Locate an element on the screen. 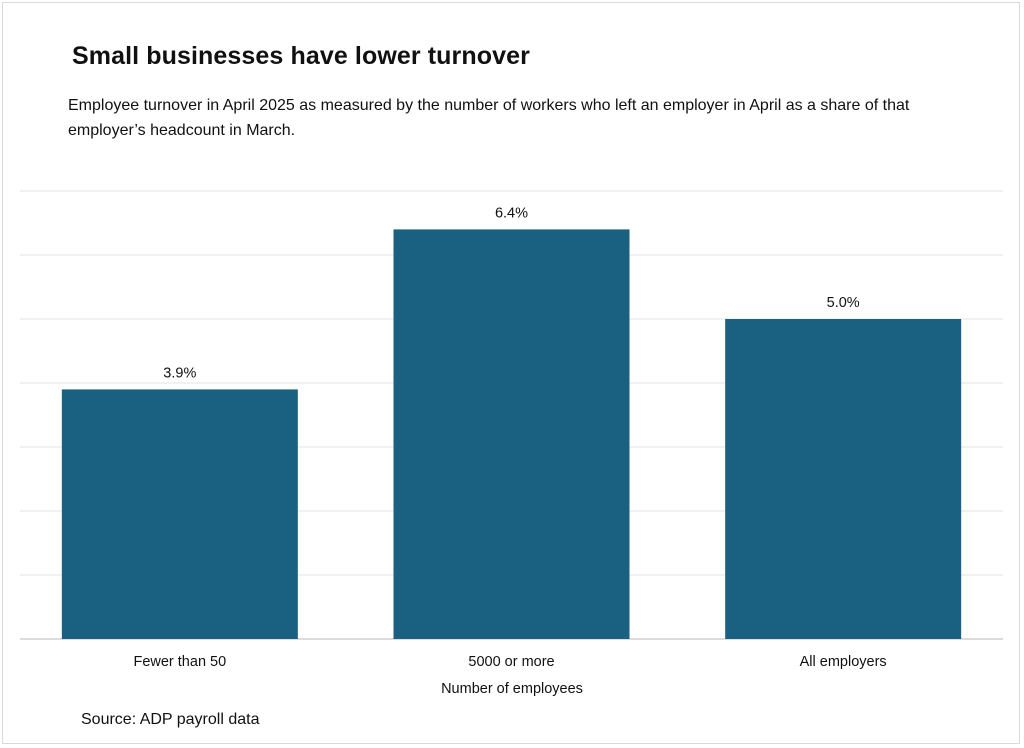 The width and height of the screenshot is (1024, 748). chart-title: Small businesses have lower turnover is located at coordinates (301, 56).